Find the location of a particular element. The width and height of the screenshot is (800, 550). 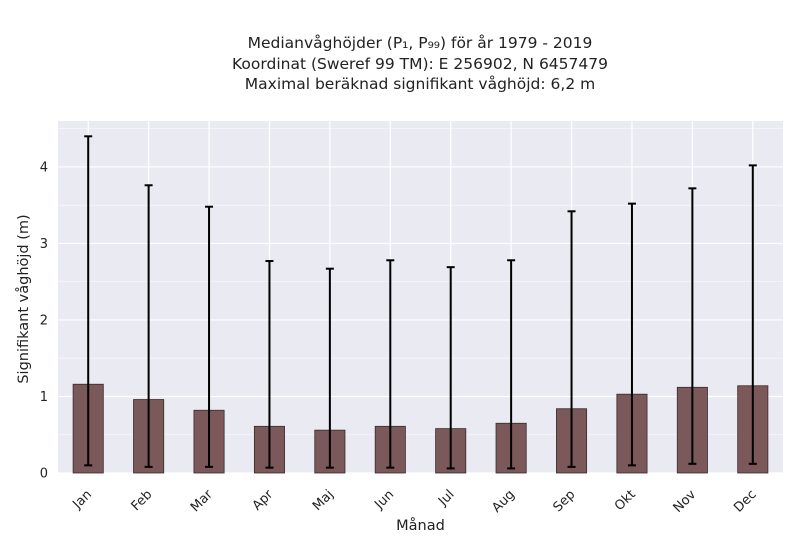

x-tick-label: Apr is located at coordinates (263, 500).